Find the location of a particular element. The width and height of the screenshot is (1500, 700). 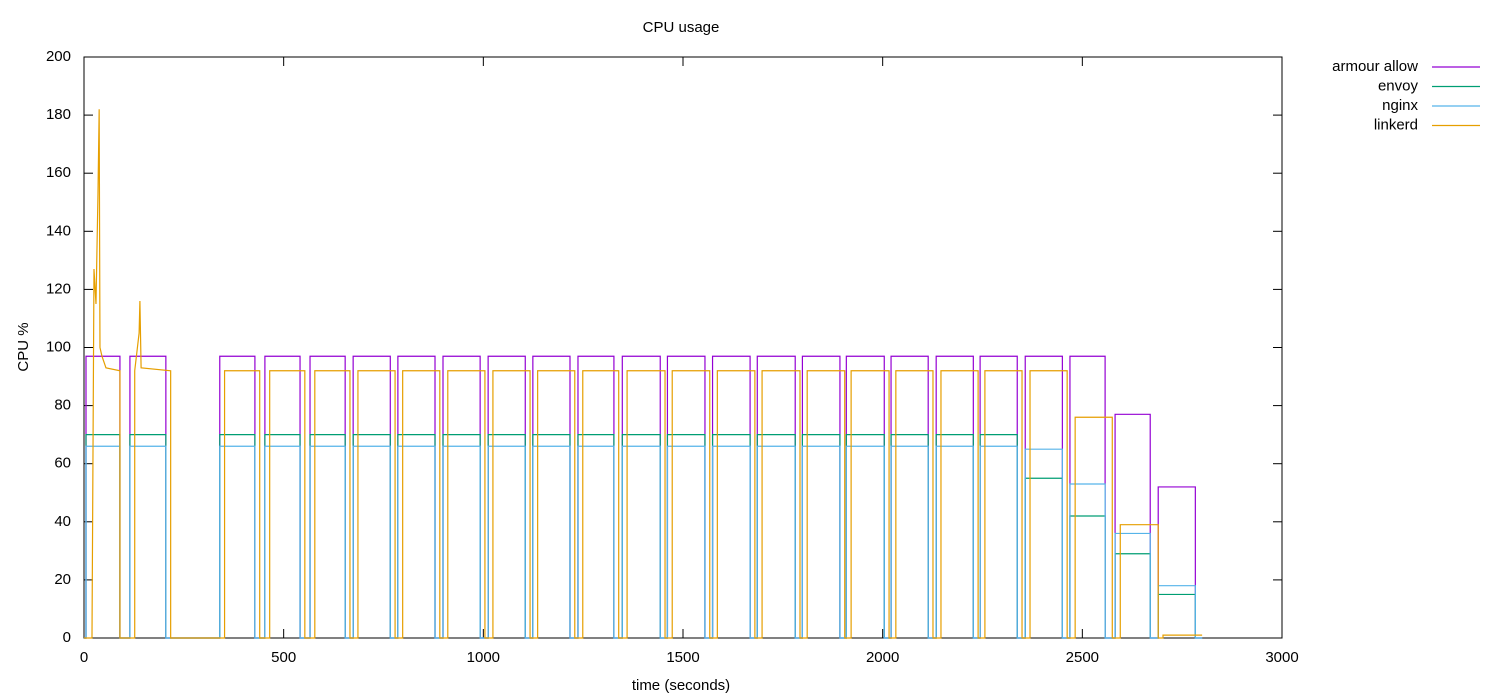

x-tick-label: 2000 is located at coordinates (882, 657).